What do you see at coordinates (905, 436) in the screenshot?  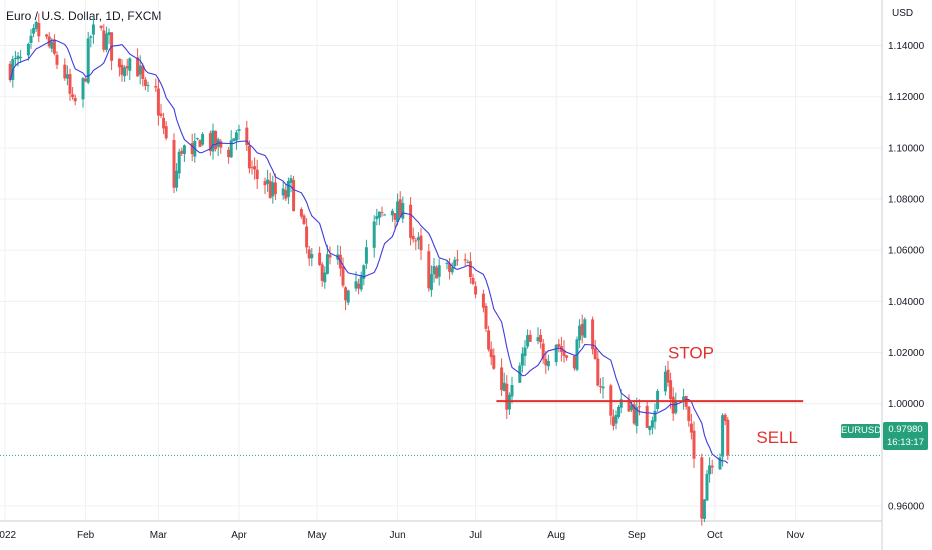 I see `last-price-badge: 0.97980 16:13:17` at bounding box center [905, 436].